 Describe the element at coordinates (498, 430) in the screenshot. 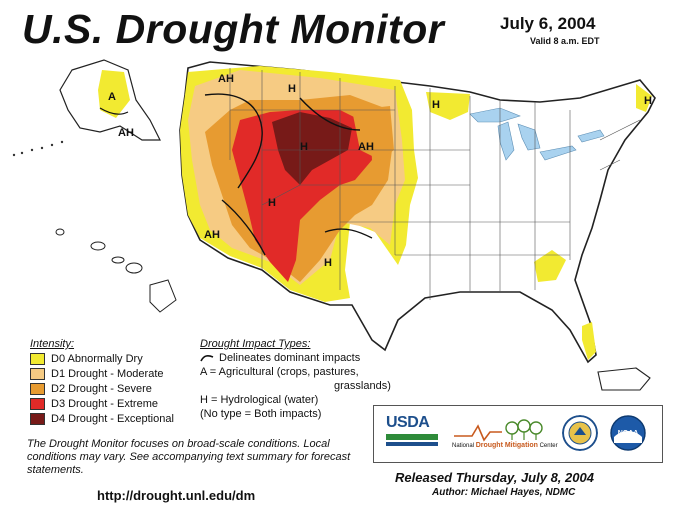

I see `ndmc-emblem-icon` at that location.